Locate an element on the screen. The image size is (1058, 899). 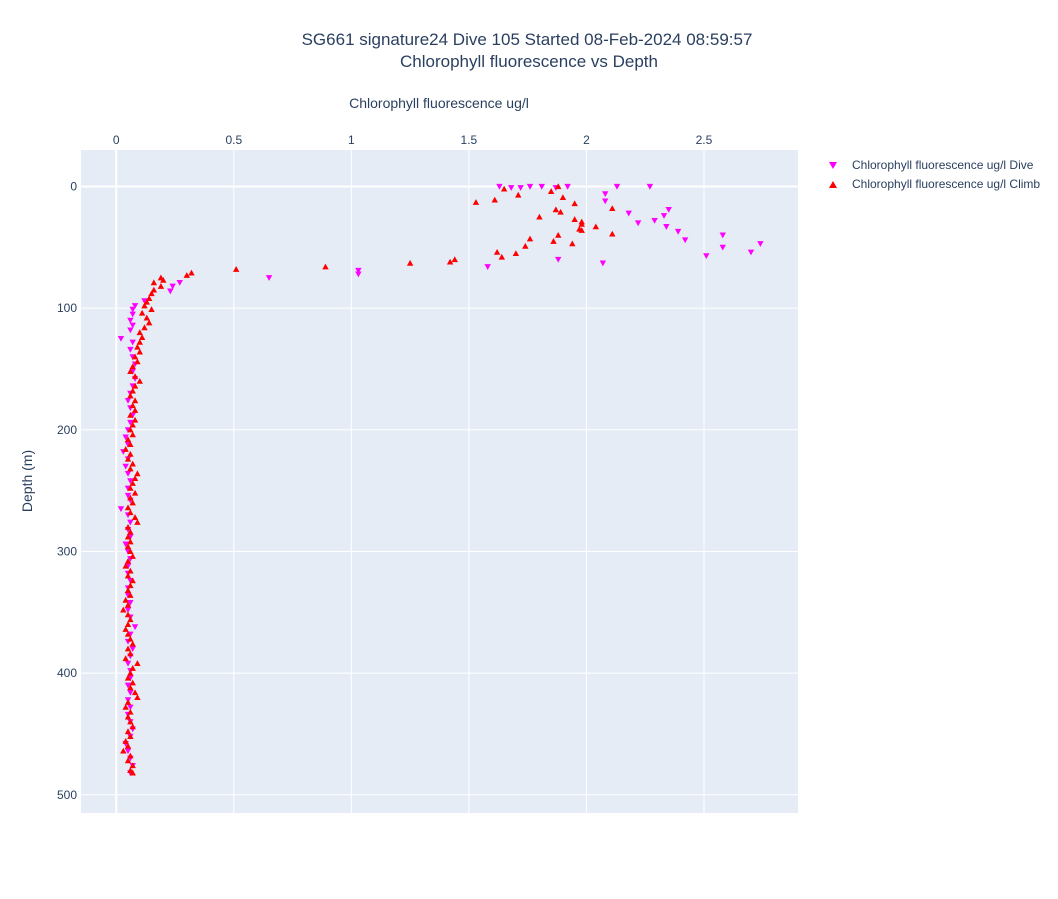
y-tick-label: 100 is located at coordinates (67, 308).